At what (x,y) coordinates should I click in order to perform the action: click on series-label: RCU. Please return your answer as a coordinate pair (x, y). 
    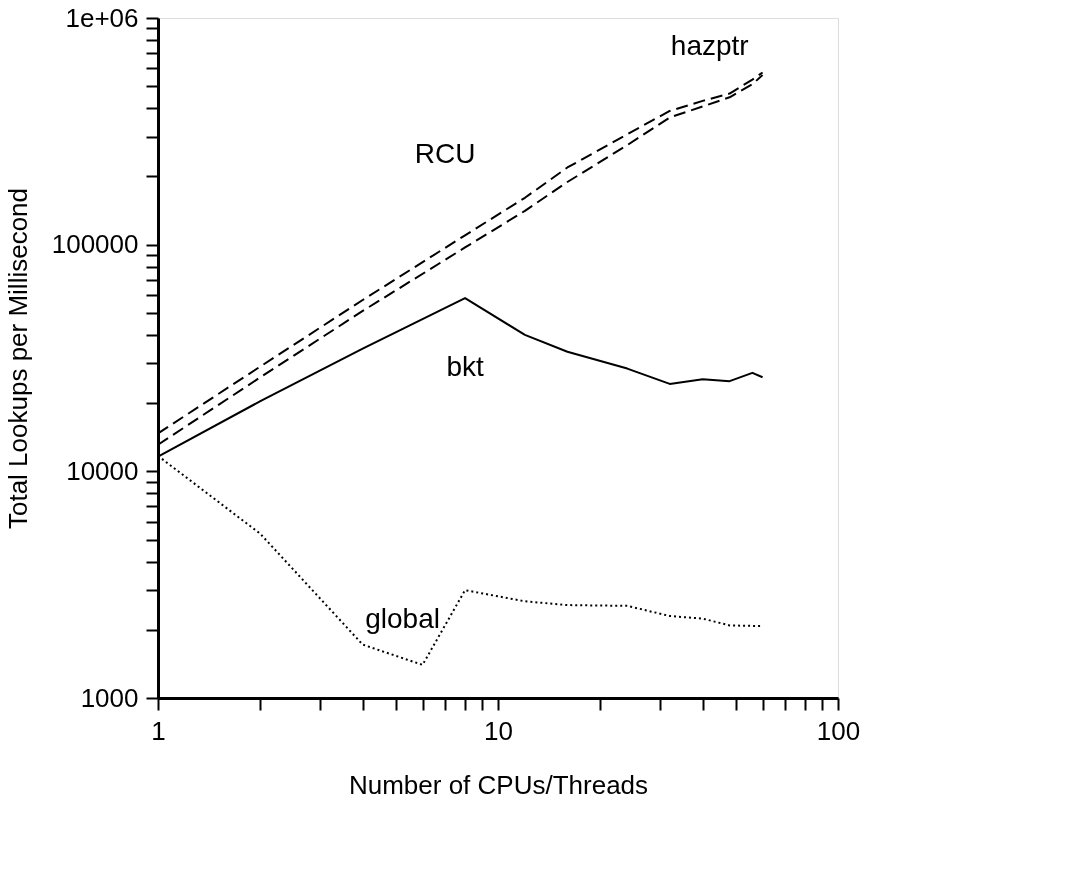
    Looking at the image, I should click on (445, 154).